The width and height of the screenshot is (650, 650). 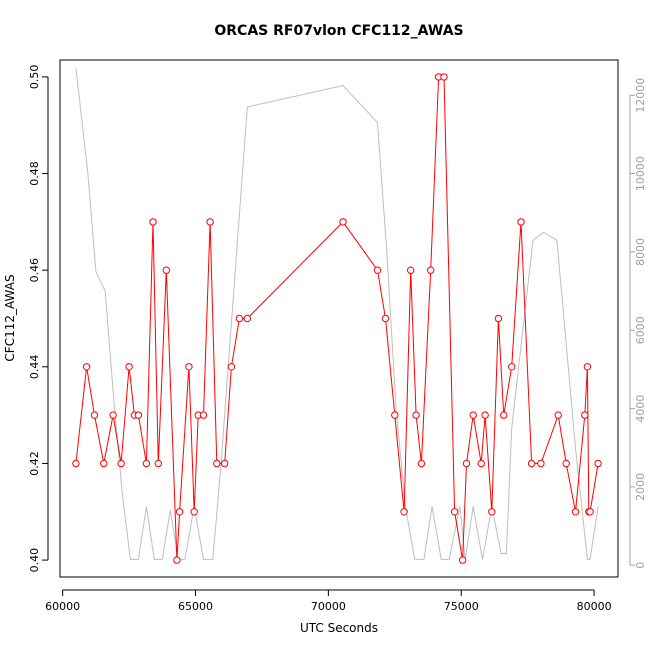 What do you see at coordinates (62, 606) in the screenshot?
I see `x-tick-label: 60000` at bounding box center [62, 606].